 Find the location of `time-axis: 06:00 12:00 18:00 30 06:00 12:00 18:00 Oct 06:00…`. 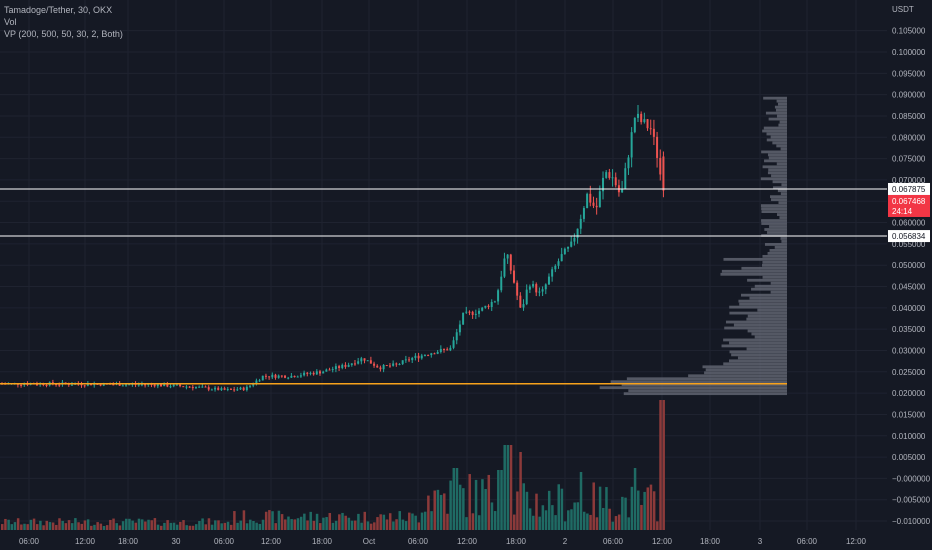

time-axis: 06:00 12:00 18:00 30 06:00 12:00 18:00 Oct 06:00… is located at coordinates (443, 540).